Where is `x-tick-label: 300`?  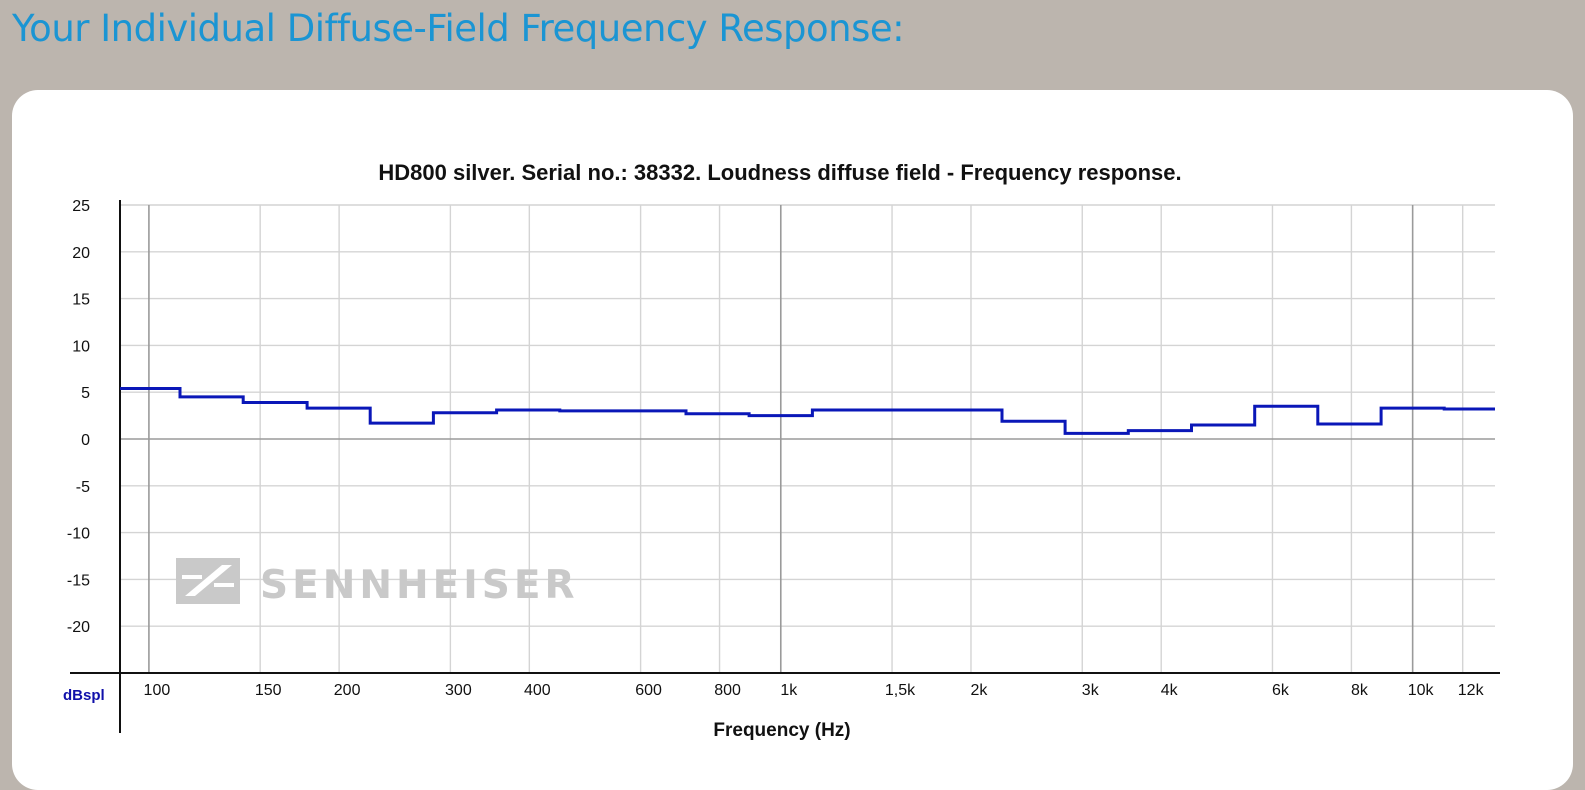 x-tick-label: 300 is located at coordinates (458, 690).